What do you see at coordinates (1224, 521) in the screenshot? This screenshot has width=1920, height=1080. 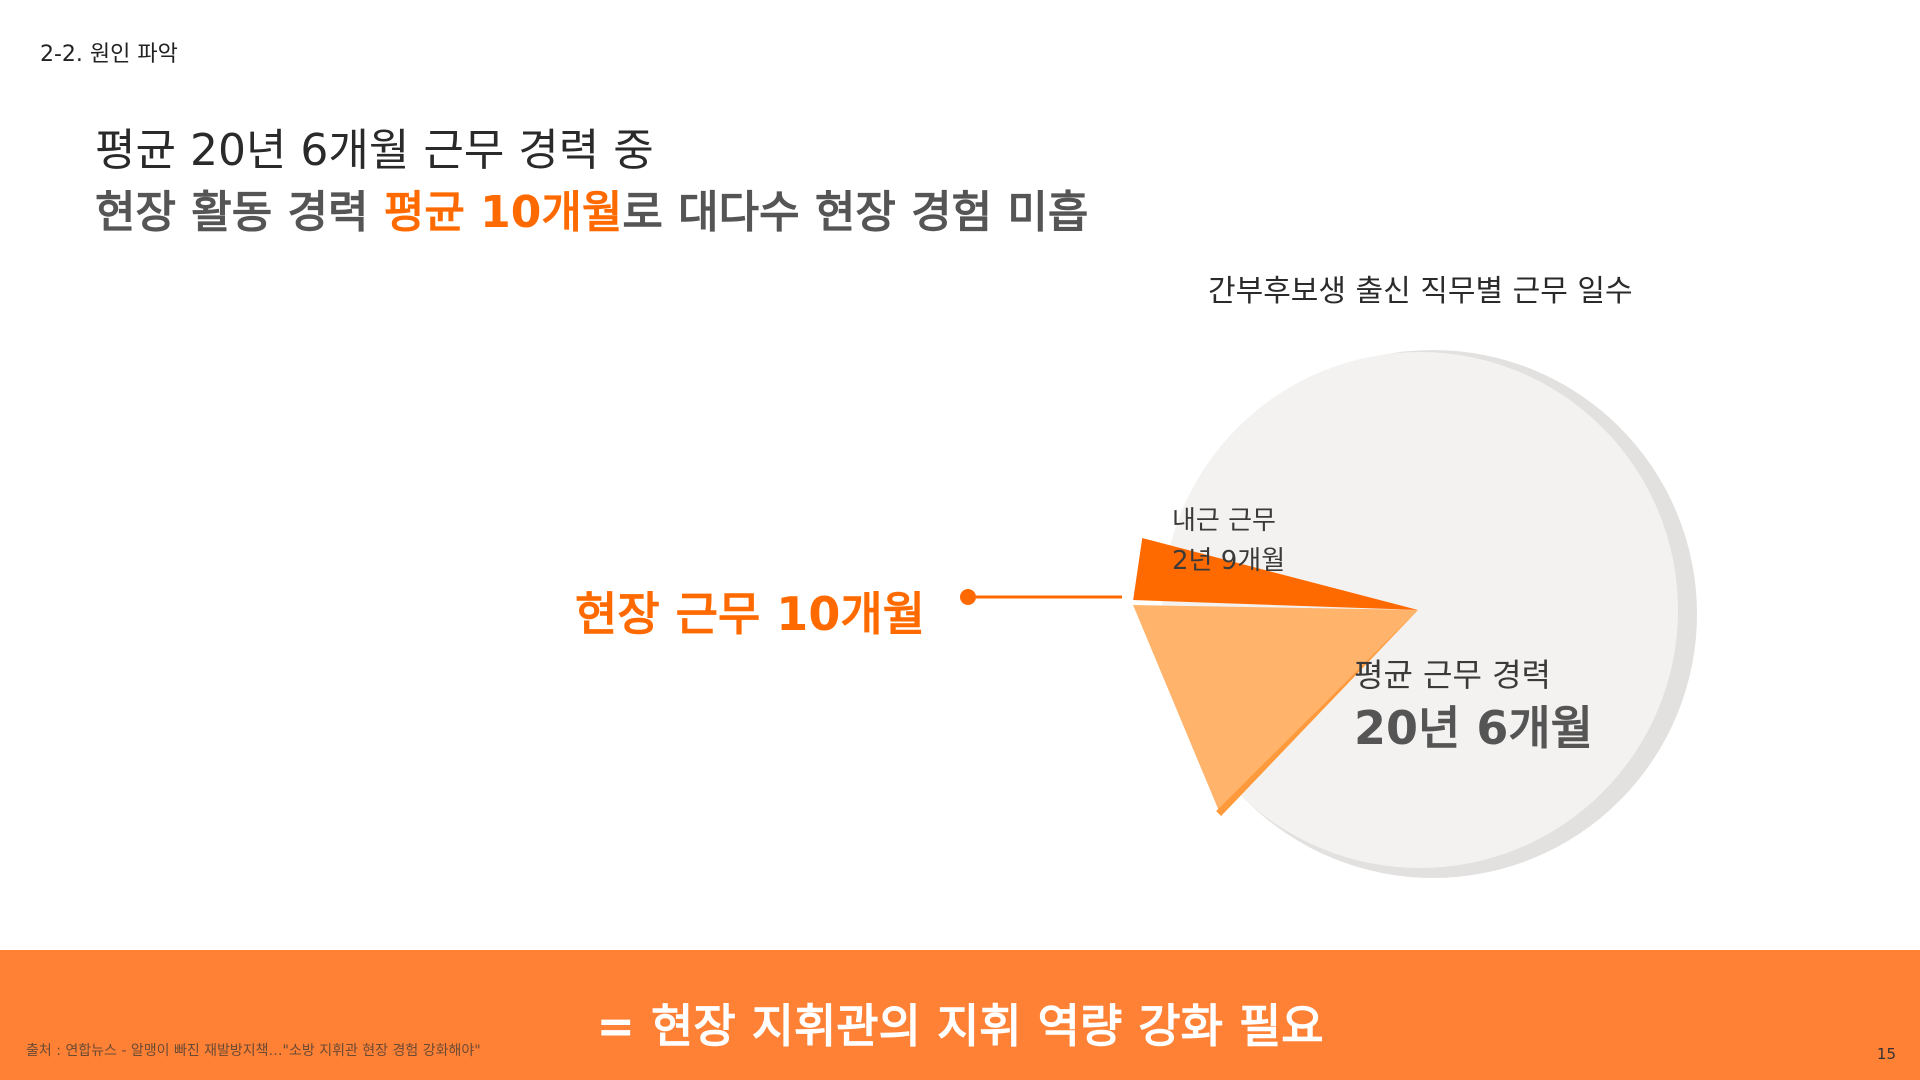 I see `slice-office-name: 내근 근무` at bounding box center [1224, 521].